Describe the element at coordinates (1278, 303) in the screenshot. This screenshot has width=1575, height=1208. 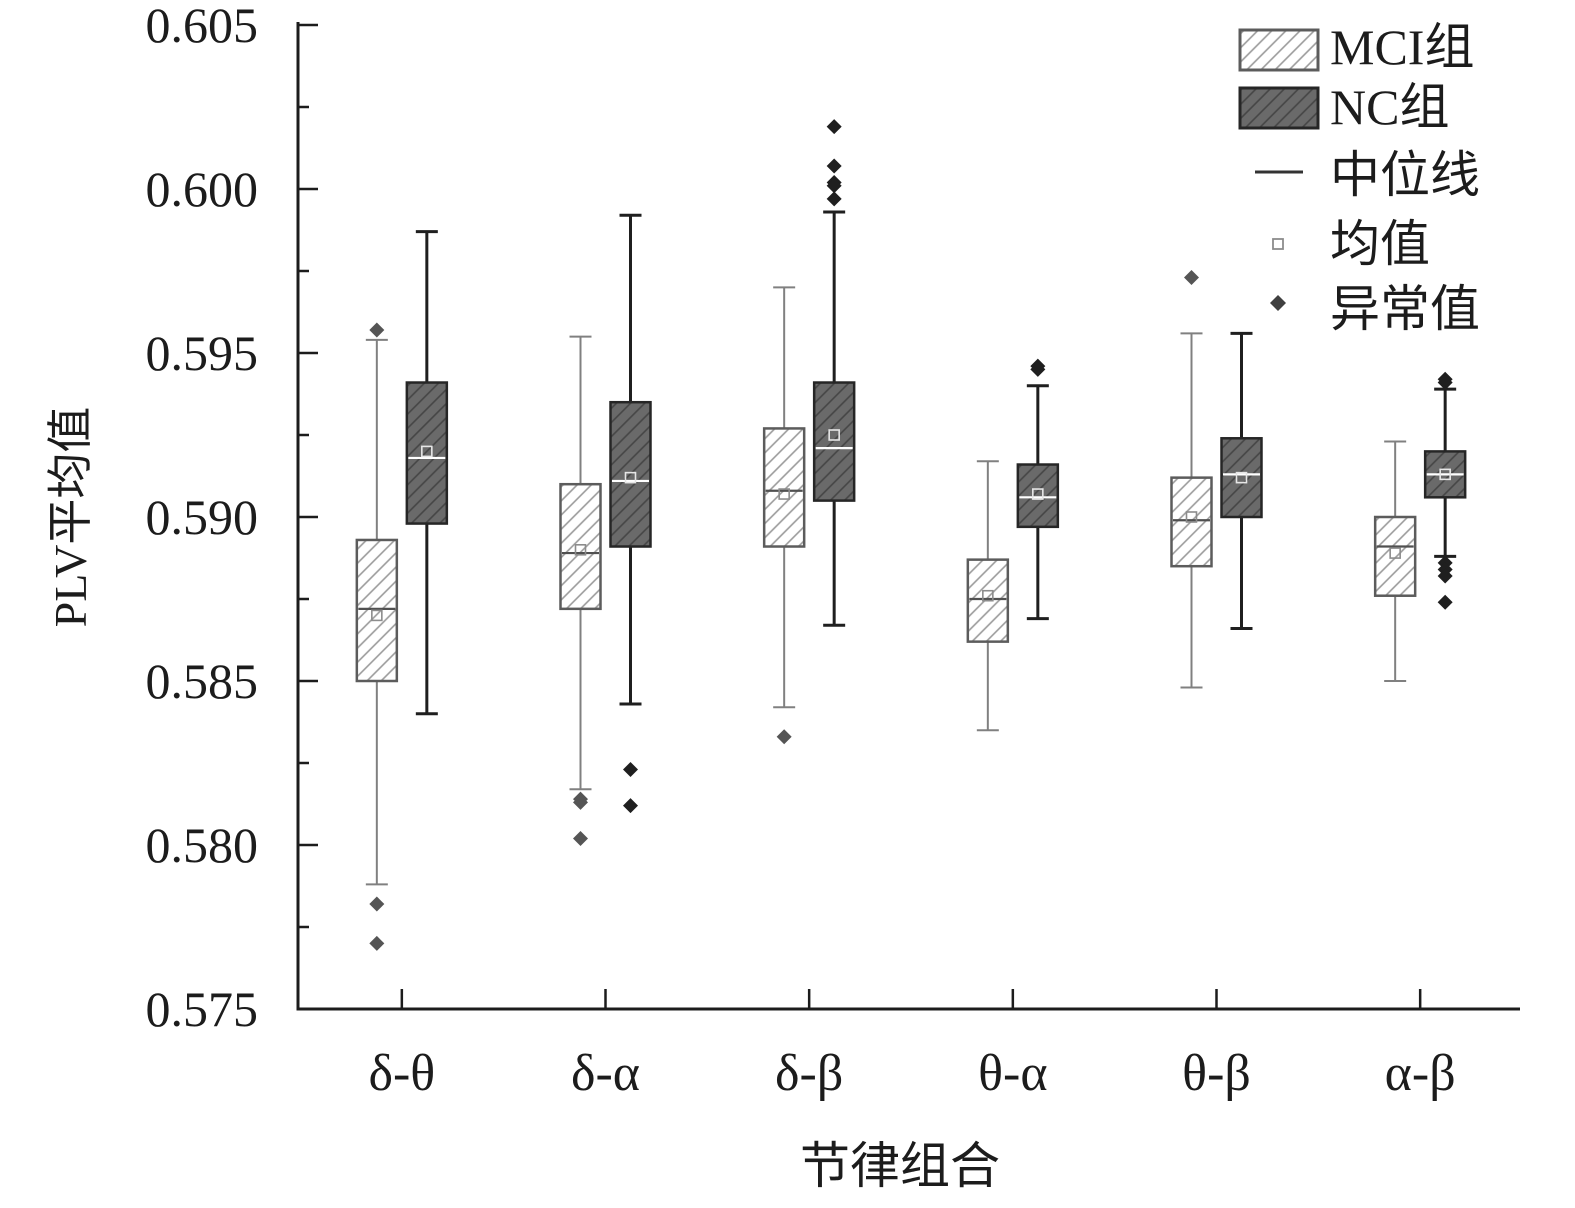
I see `legend-outlier-symbol` at that location.